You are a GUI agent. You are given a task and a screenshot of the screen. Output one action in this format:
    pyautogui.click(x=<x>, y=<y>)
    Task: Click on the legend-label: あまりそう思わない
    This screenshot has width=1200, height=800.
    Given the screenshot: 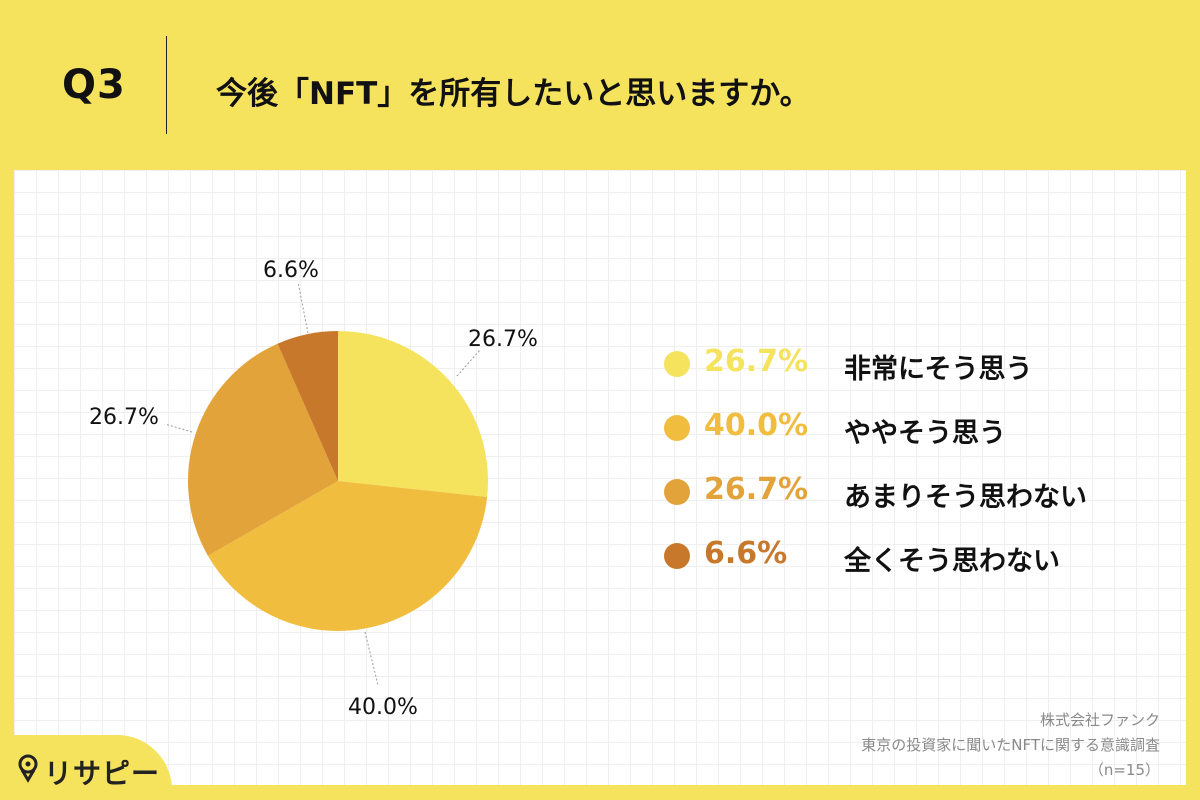 What is the action you would take?
    pyautogui.click(x=965, y=497)
    